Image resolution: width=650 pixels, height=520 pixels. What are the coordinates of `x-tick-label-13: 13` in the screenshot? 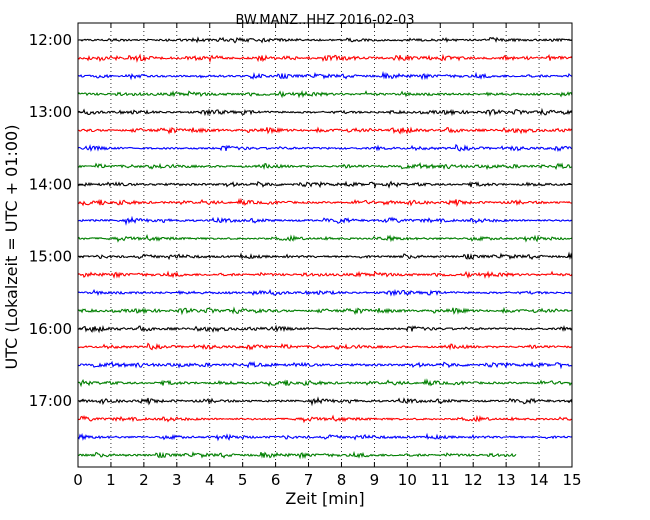 It's located at (506, 480).